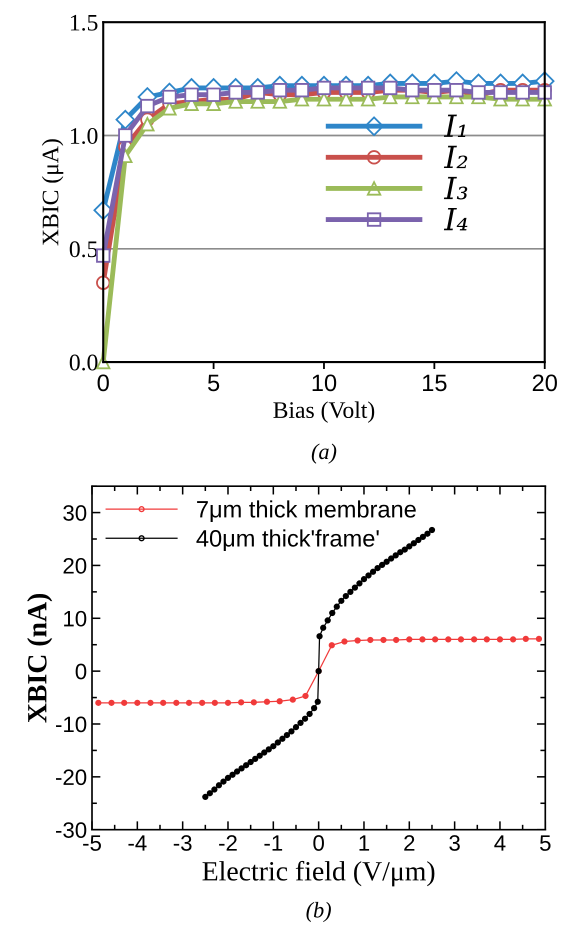 The height and width of the screenshot is (926, 561). What do you see at coordinates (323, 412) in the screenshot?
I see `x-axis-title: Bias (Volt)` at bounding box center [323, 412].